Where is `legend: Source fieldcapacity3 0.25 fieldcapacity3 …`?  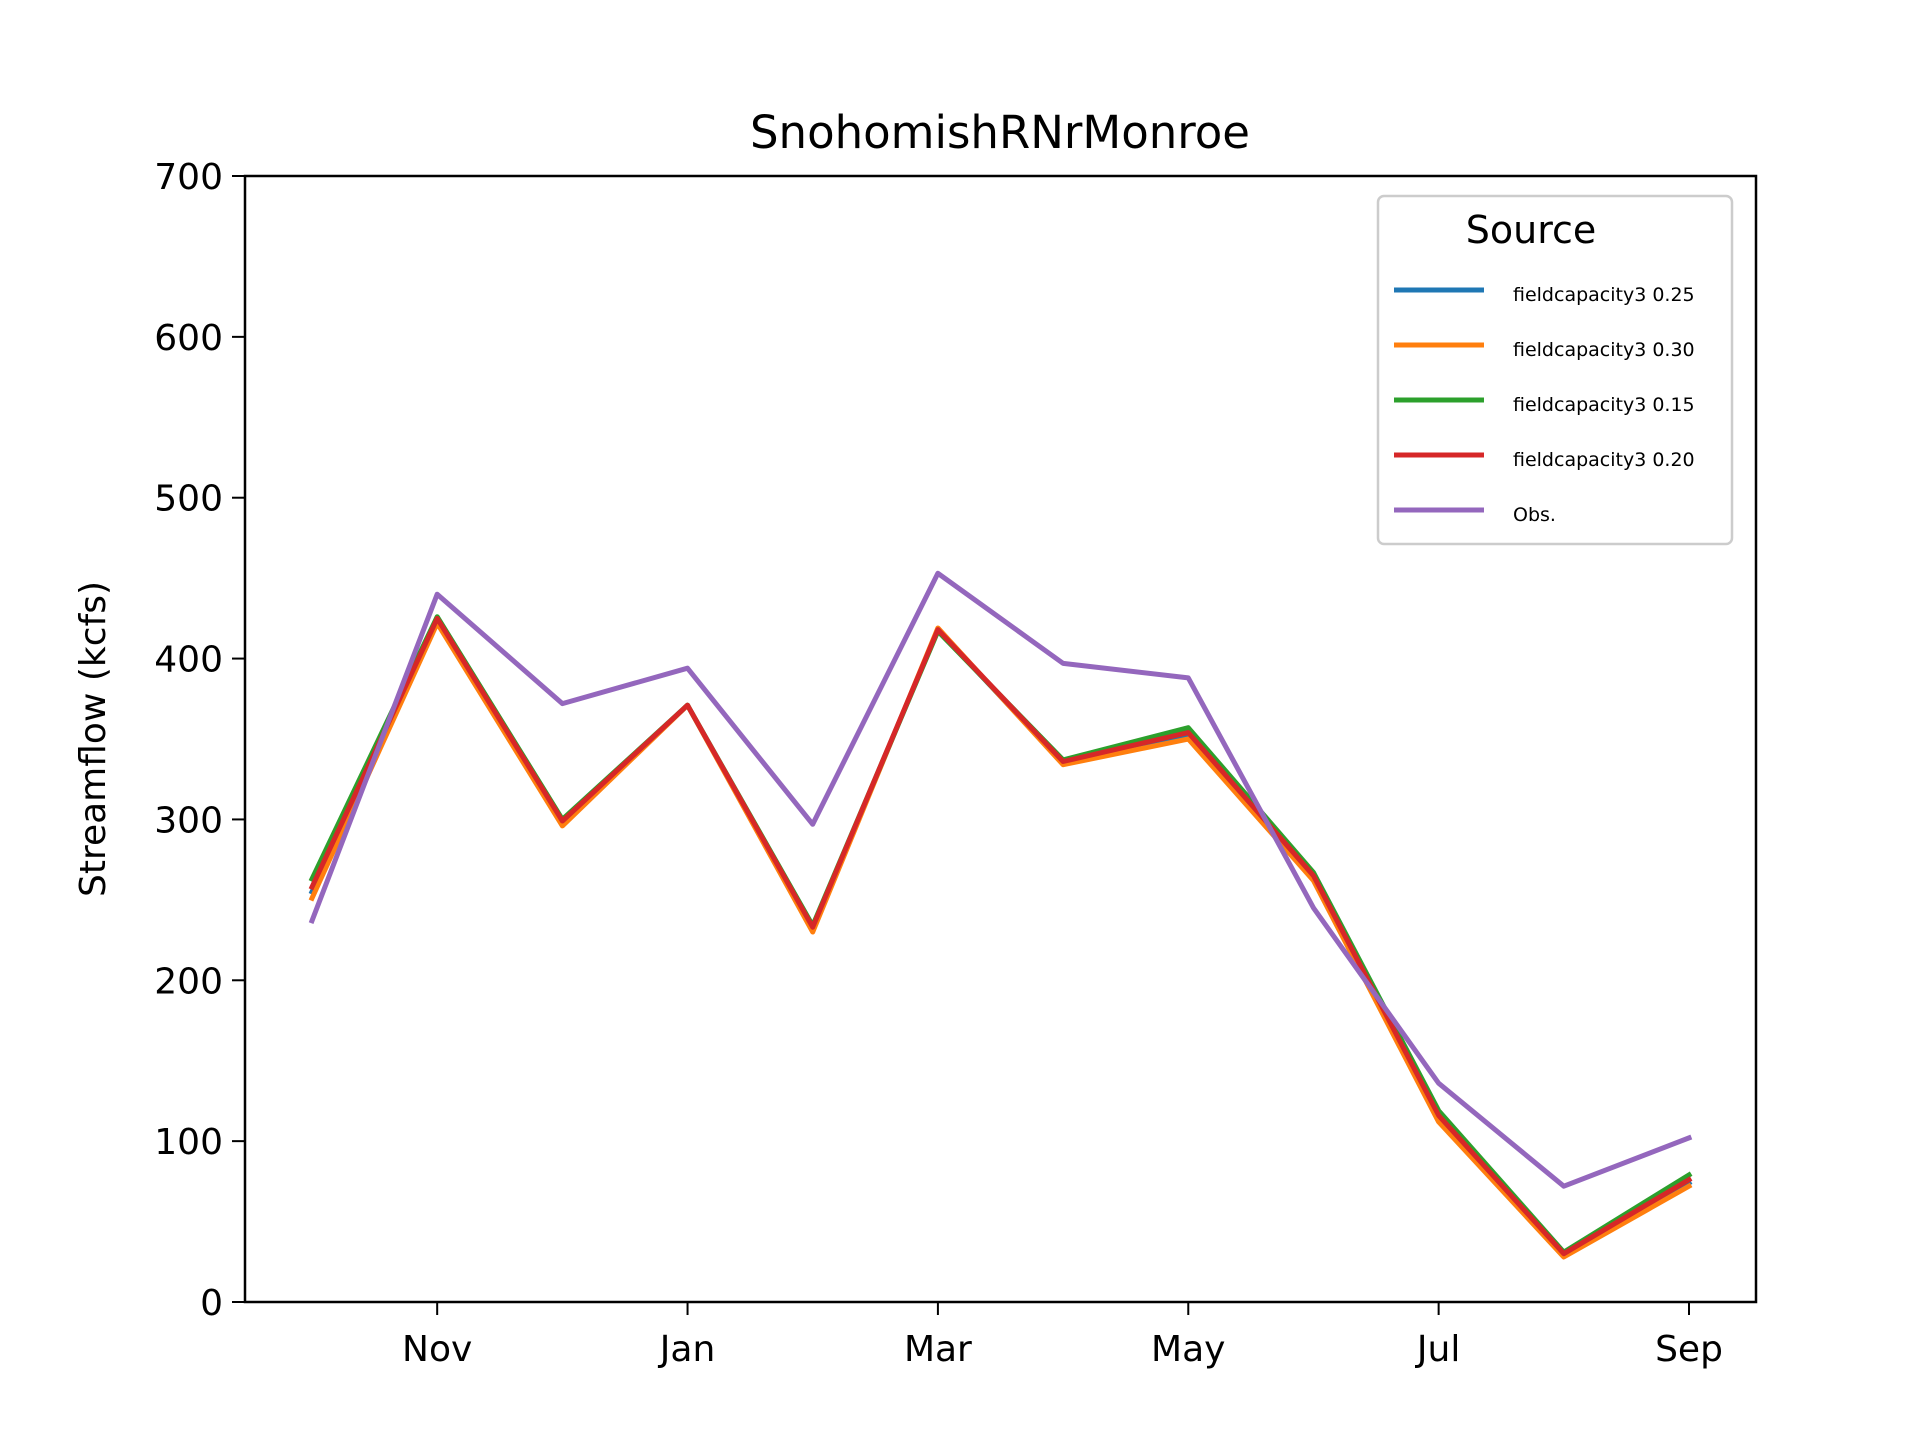 legend: Source fieldcapacity3 0.25 fieldcapacity3 … is located at coordinates (1555, 370).